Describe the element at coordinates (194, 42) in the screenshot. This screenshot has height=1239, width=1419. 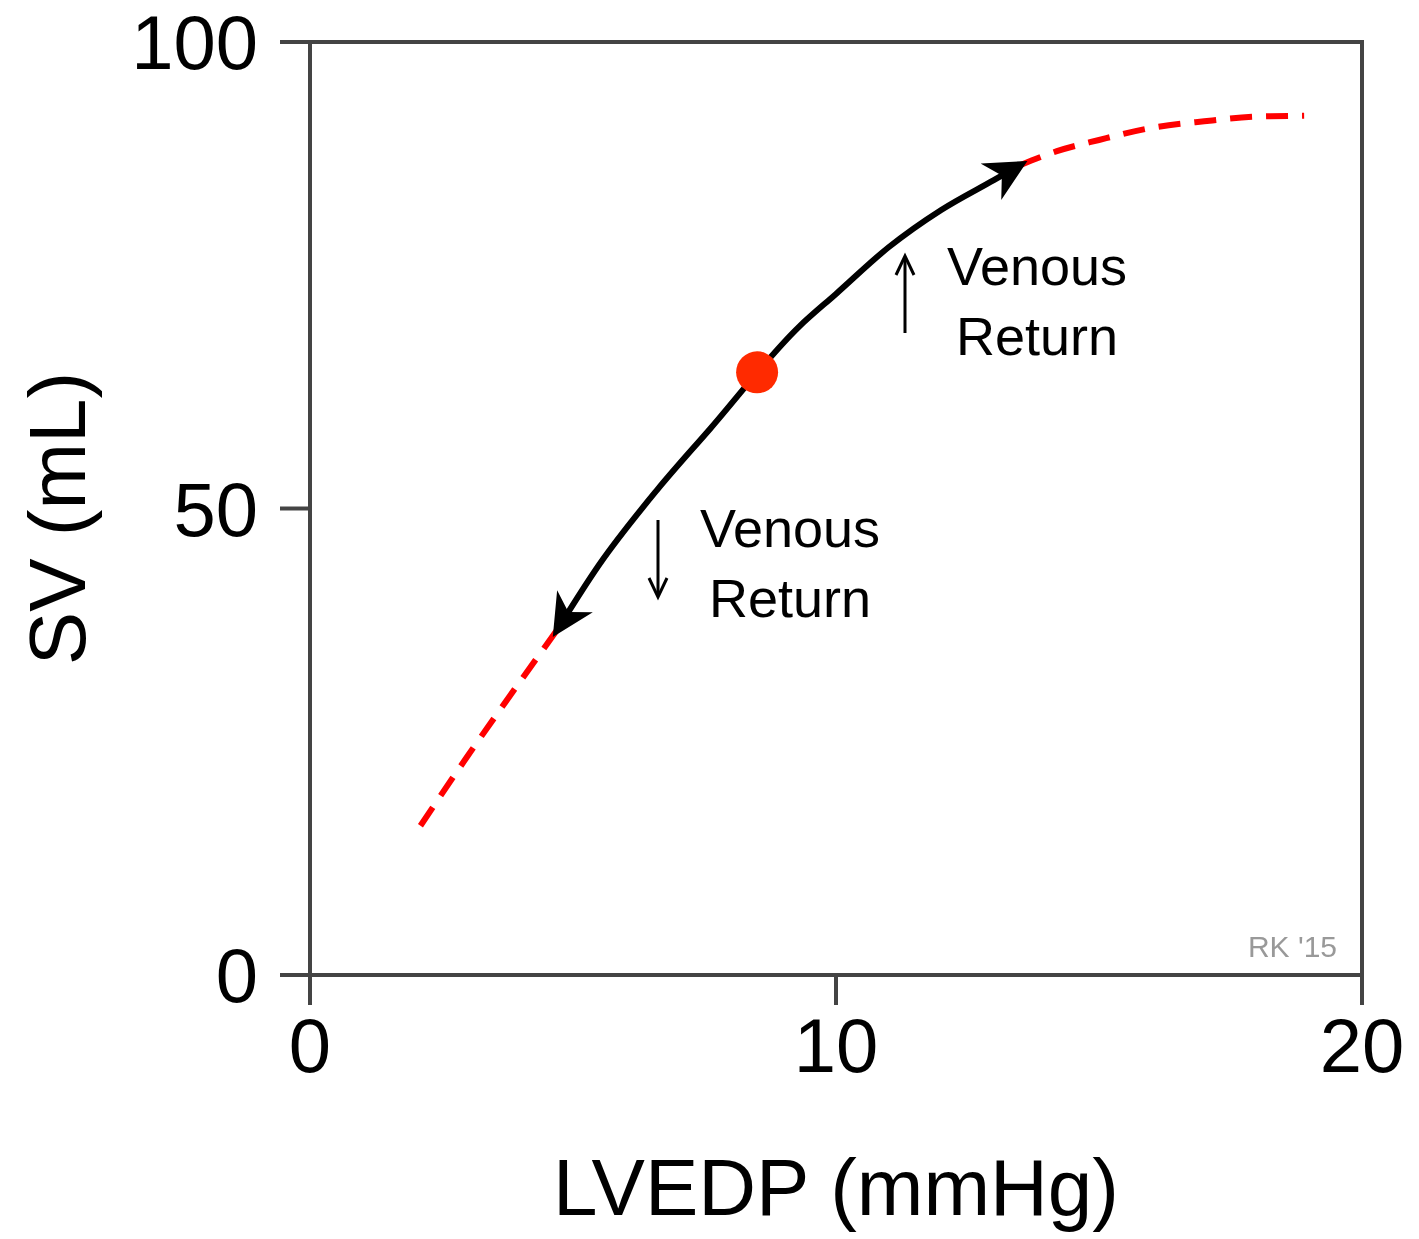
I see `y-tick-label: 100` at that location.